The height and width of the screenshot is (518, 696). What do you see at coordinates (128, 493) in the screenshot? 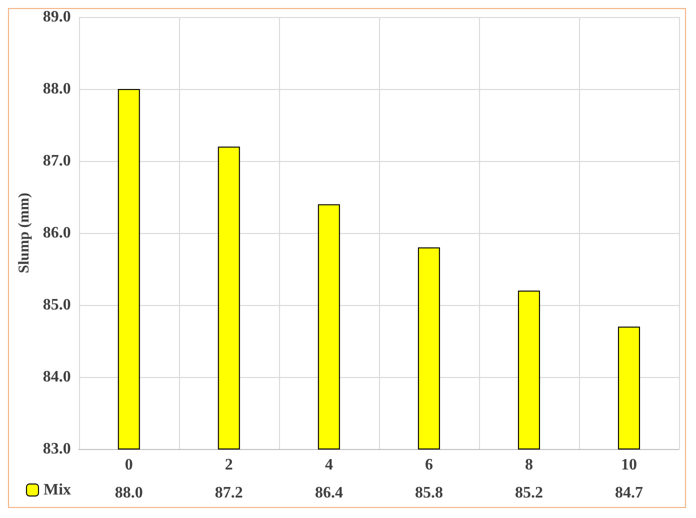
I see `data-label: 88.0` at bounding box center [128, 493].